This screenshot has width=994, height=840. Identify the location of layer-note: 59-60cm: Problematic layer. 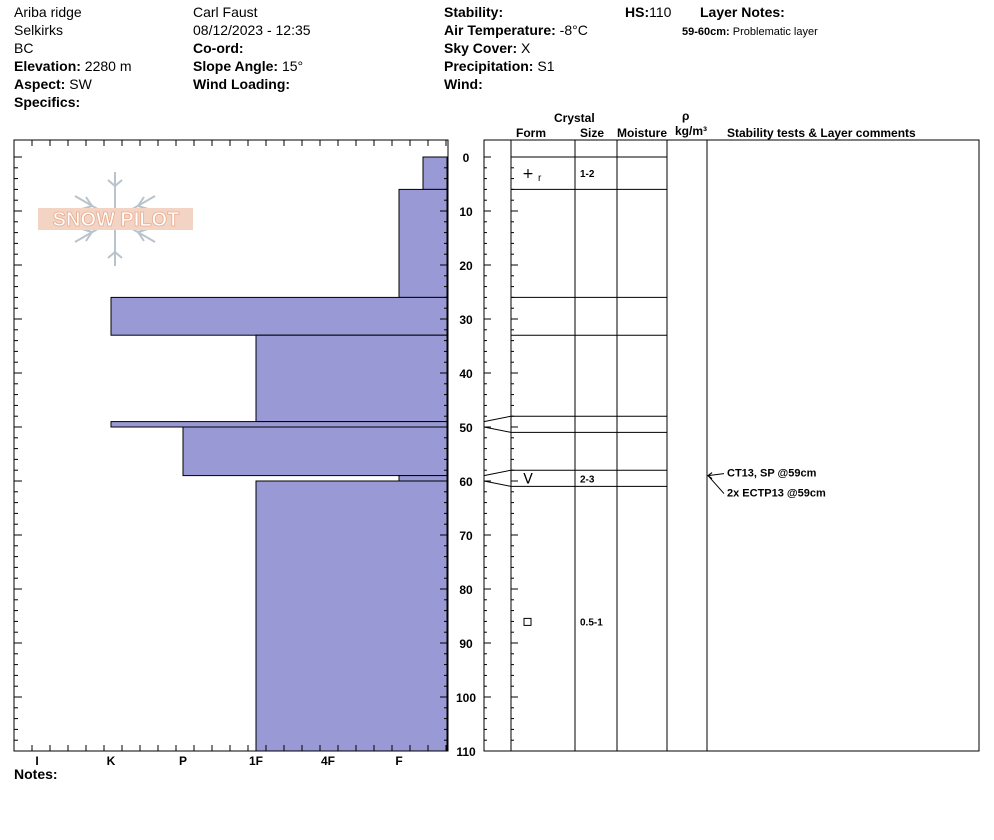
(750, 32).